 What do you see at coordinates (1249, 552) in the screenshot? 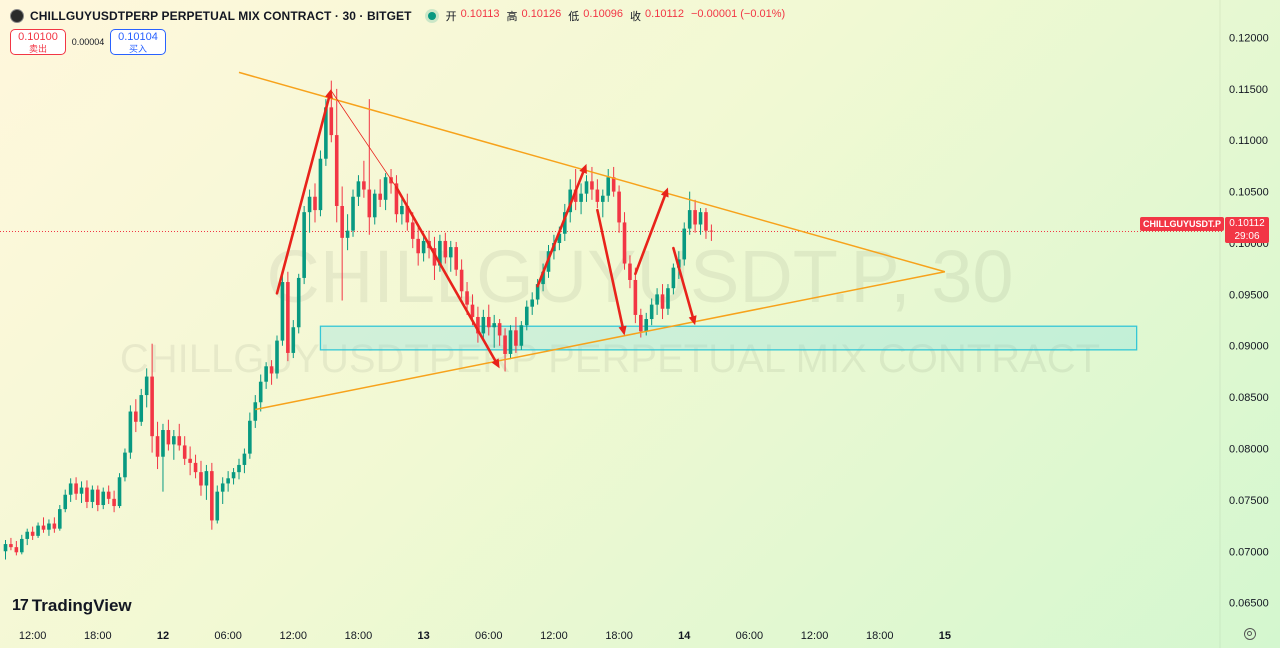
I see `price-tick-label: 0.07000` at bounding box center [1249, 552].